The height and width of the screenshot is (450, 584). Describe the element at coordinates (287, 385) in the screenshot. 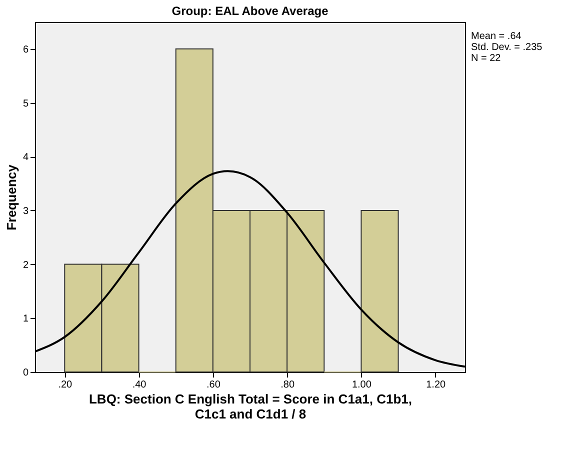

I see `x-tick-label: .80` at that location.